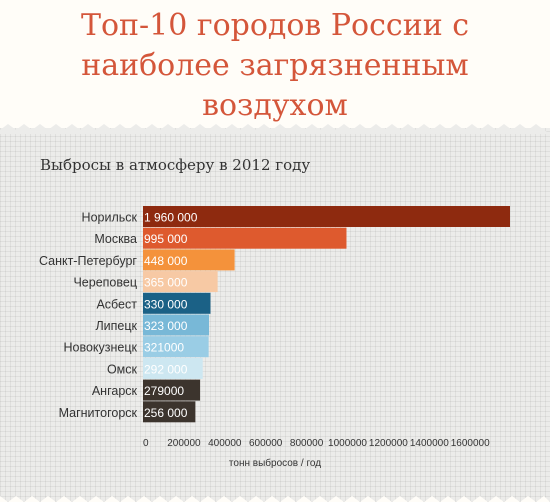 The width and height of the screenshot is (550, 502). What do you see at coordinates (164, 348) in the screenshot?
I see `data-label: 321000` at bounding box center [164, 348].